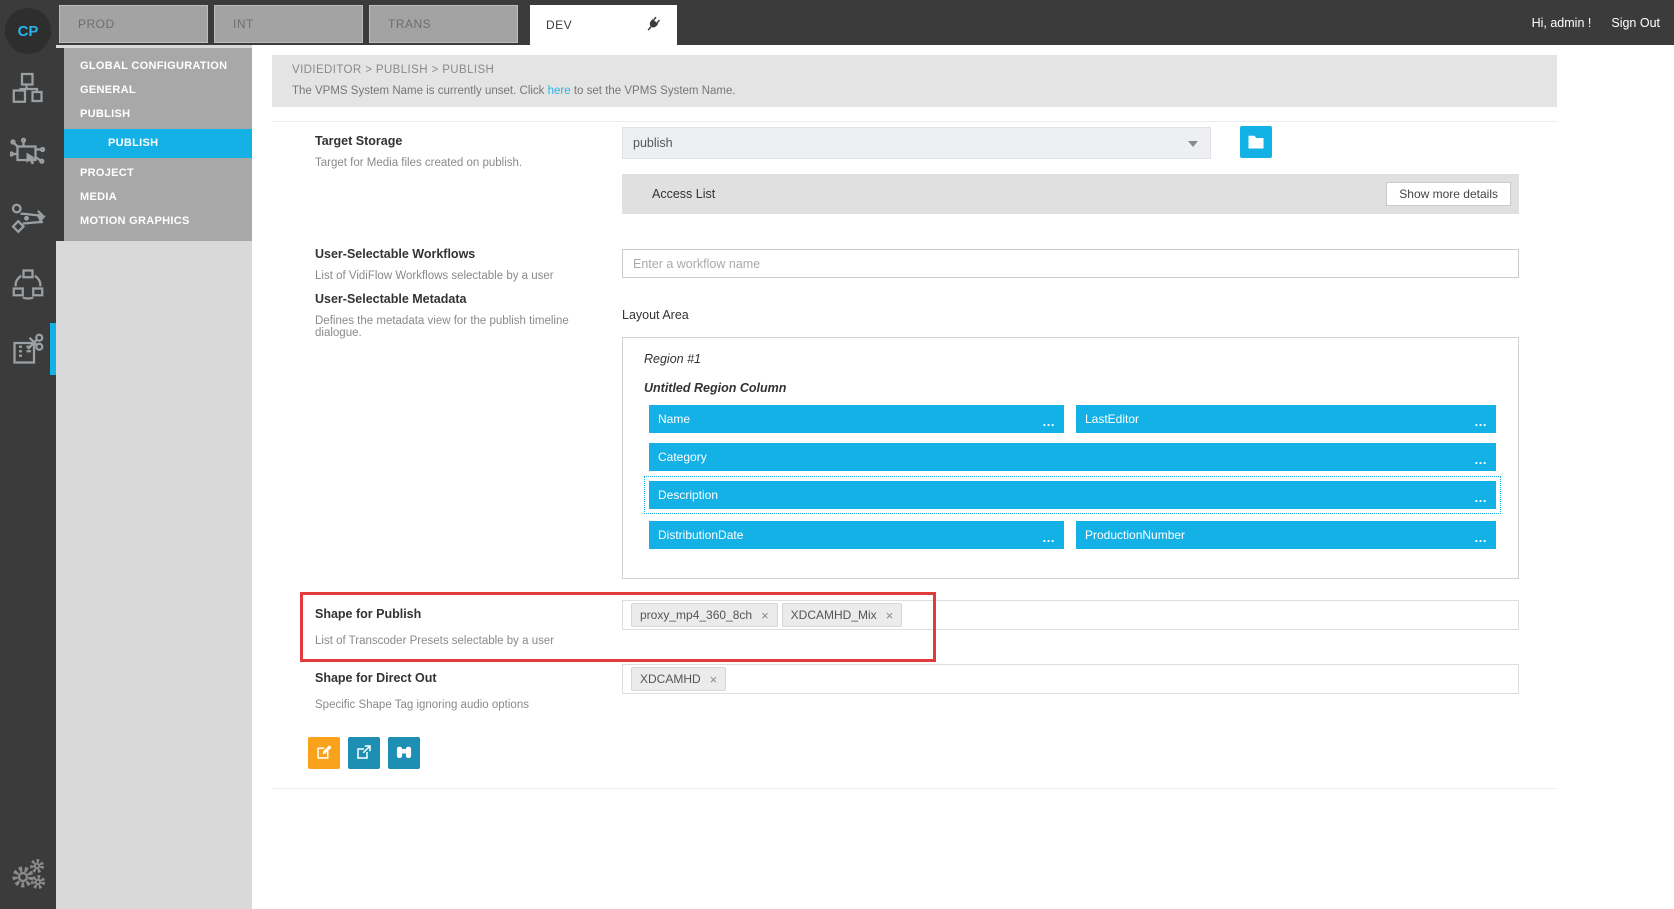 This screenshot has width=1674, height=909. Describe the element at coordinates (1561, 22) in the screenshot. I see `user-greeting: Hi, admin !` at that location.